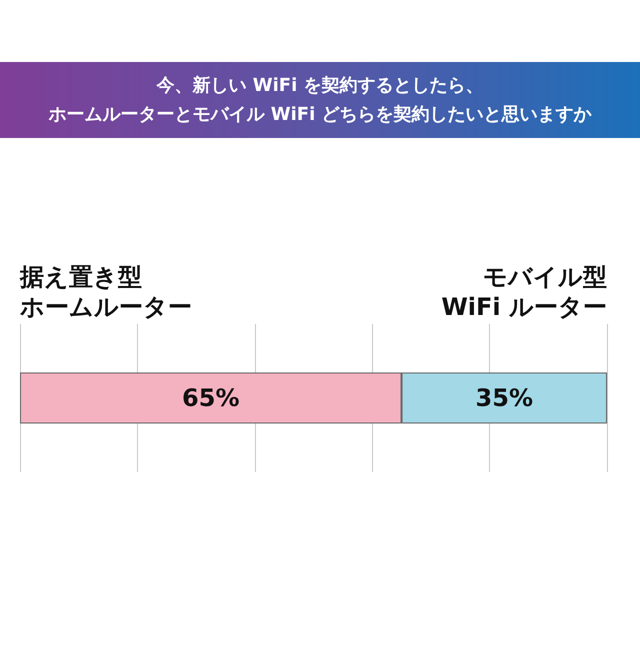 This screenshot has height=648, width=640. Describe the element at coordinates (211, 398) in the screenshot. I see `data-label: 65%` at that location.